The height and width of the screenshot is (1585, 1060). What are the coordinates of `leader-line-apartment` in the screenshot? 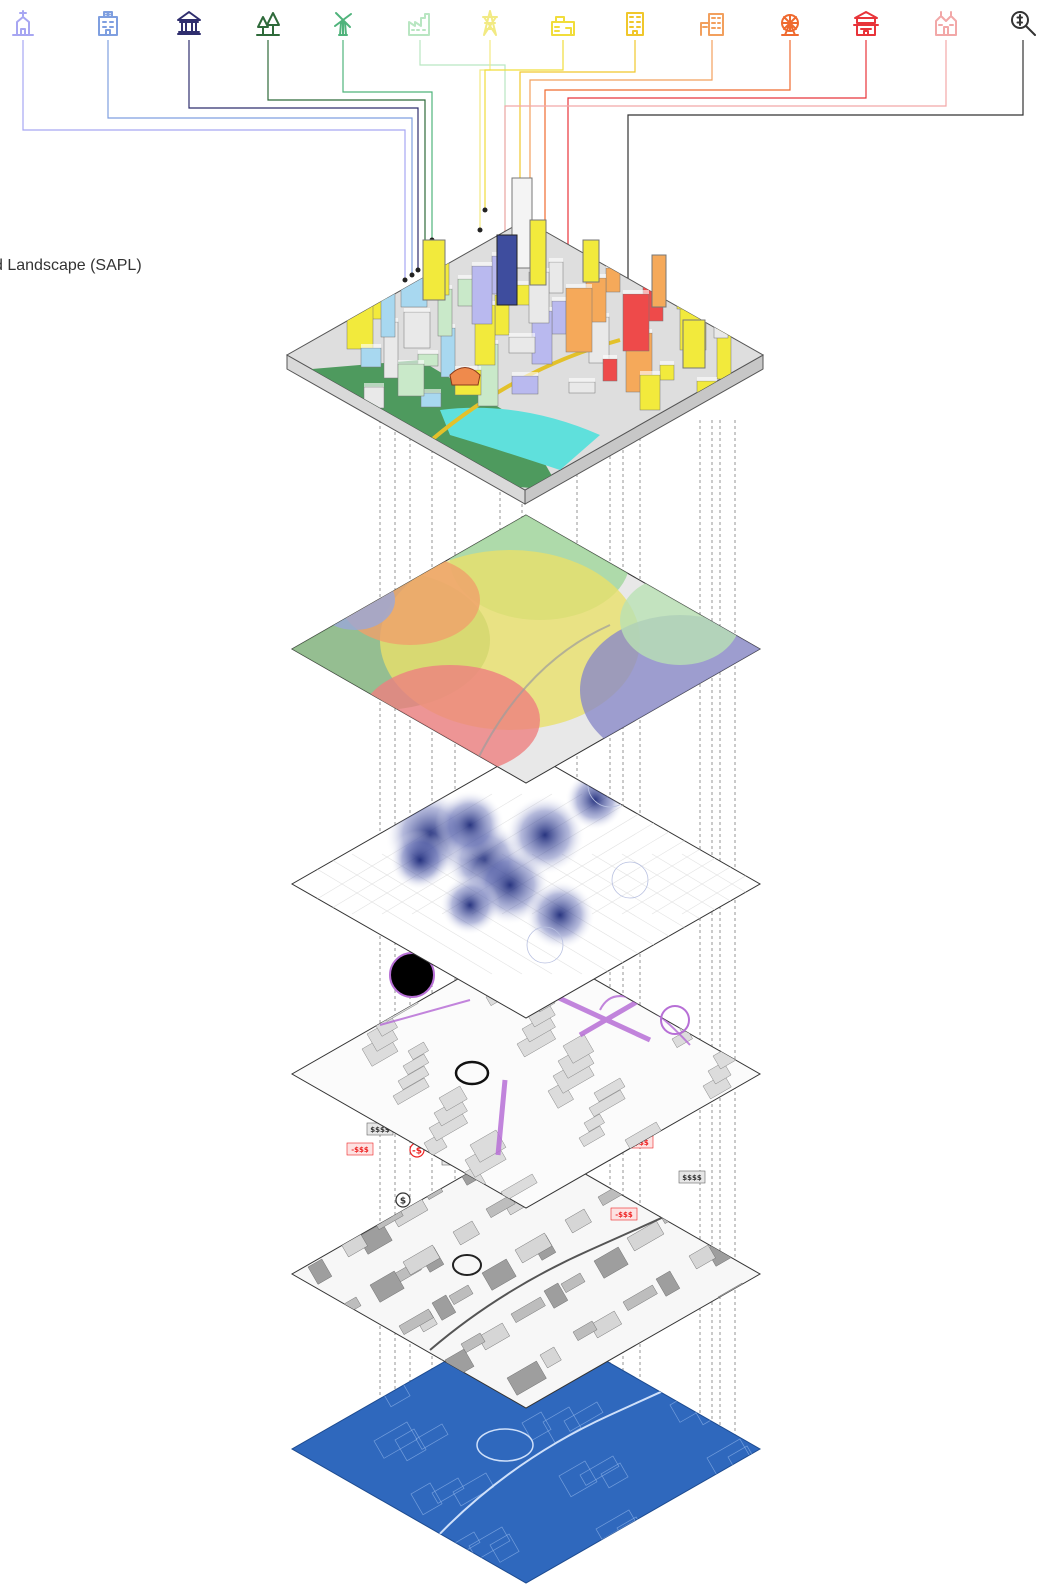 It's located at (620, 136).